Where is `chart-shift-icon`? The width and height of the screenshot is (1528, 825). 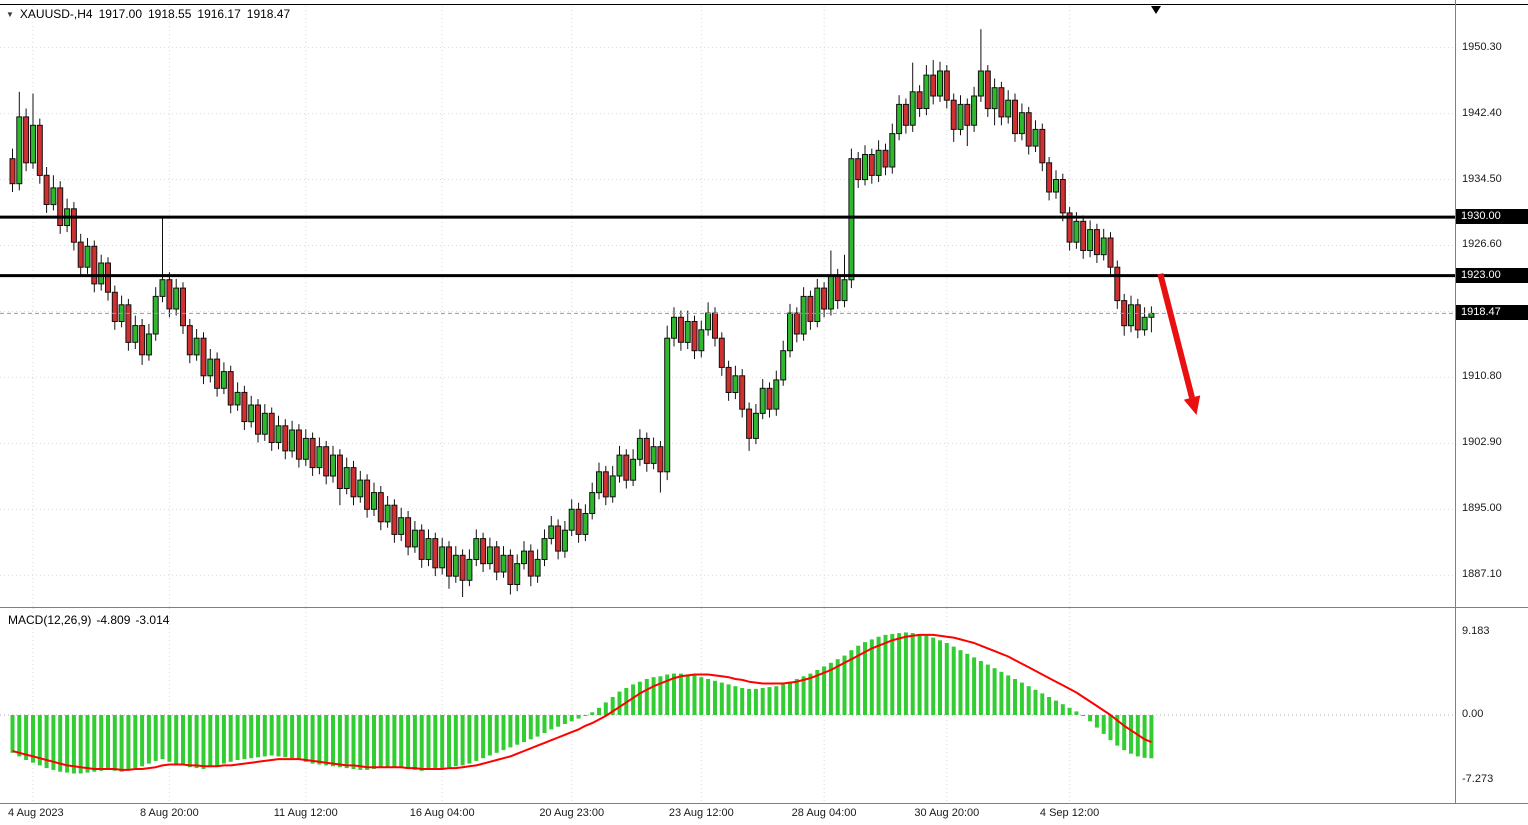
chart-shift-icon is located at coordinates (1156, 10).